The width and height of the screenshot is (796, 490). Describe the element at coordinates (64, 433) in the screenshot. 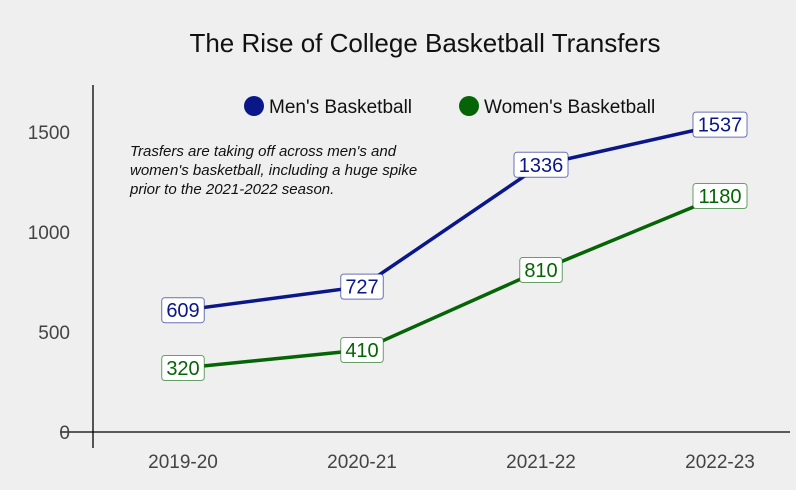

I see `y-tick-label: 0` at that location.